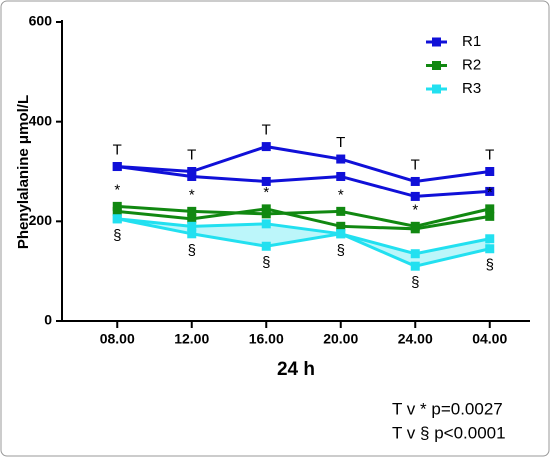 Image resolution: width=550 pixels, height=457 pixels. Describe the element at coordinates (489, 339) in the screenshot. I see `x-tick-label: 04.00` at that location.